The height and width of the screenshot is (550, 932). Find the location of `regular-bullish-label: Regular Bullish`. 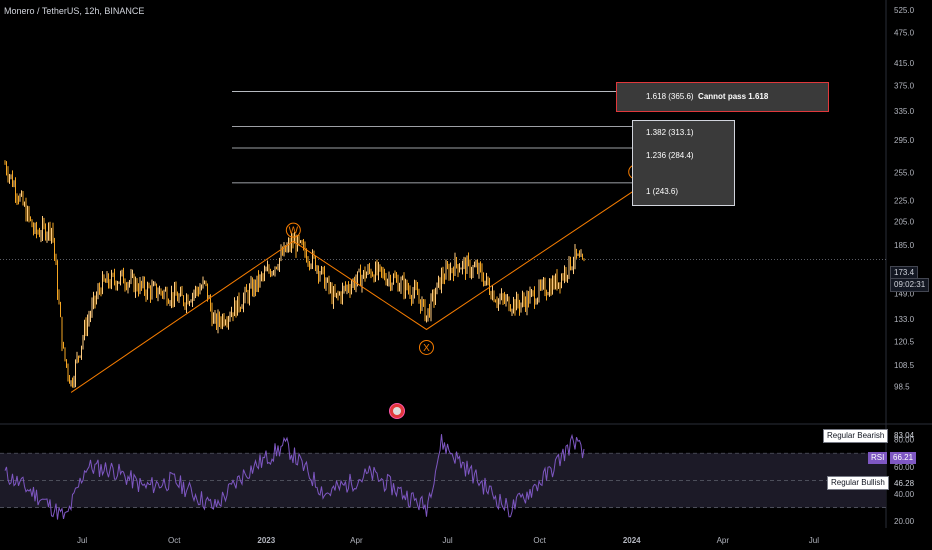

regular-bullish-label: Regular Bullish is located at coordinates (858, 483).